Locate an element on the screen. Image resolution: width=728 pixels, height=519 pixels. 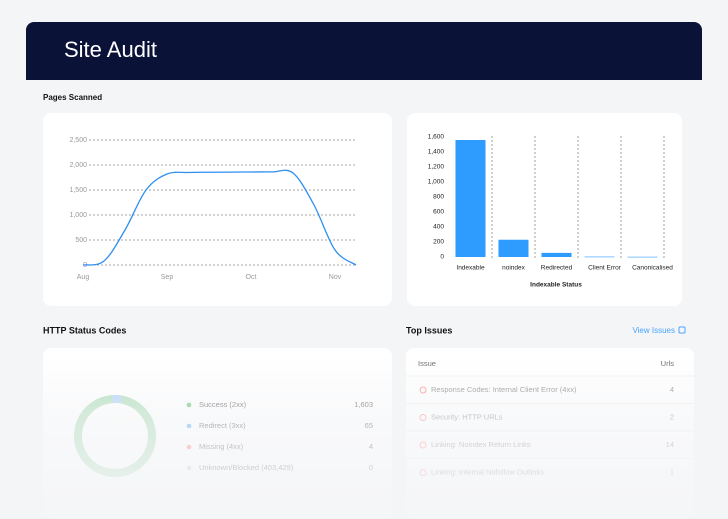
y-tick-label: 500 is located at coordinates (81, 240).